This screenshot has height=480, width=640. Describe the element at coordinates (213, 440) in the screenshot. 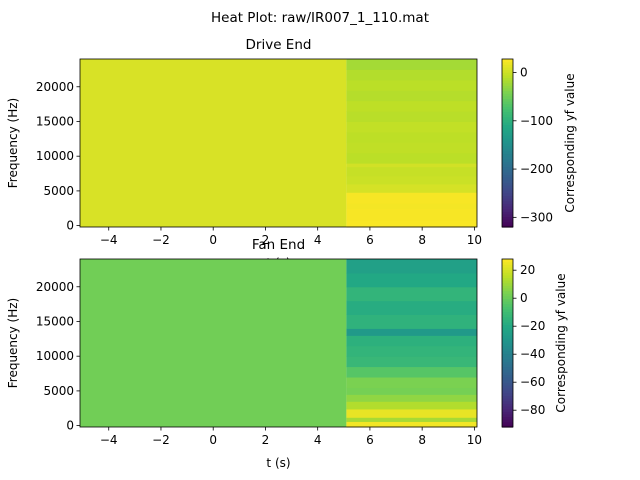

I see `x-tick-label: 0` at that location.